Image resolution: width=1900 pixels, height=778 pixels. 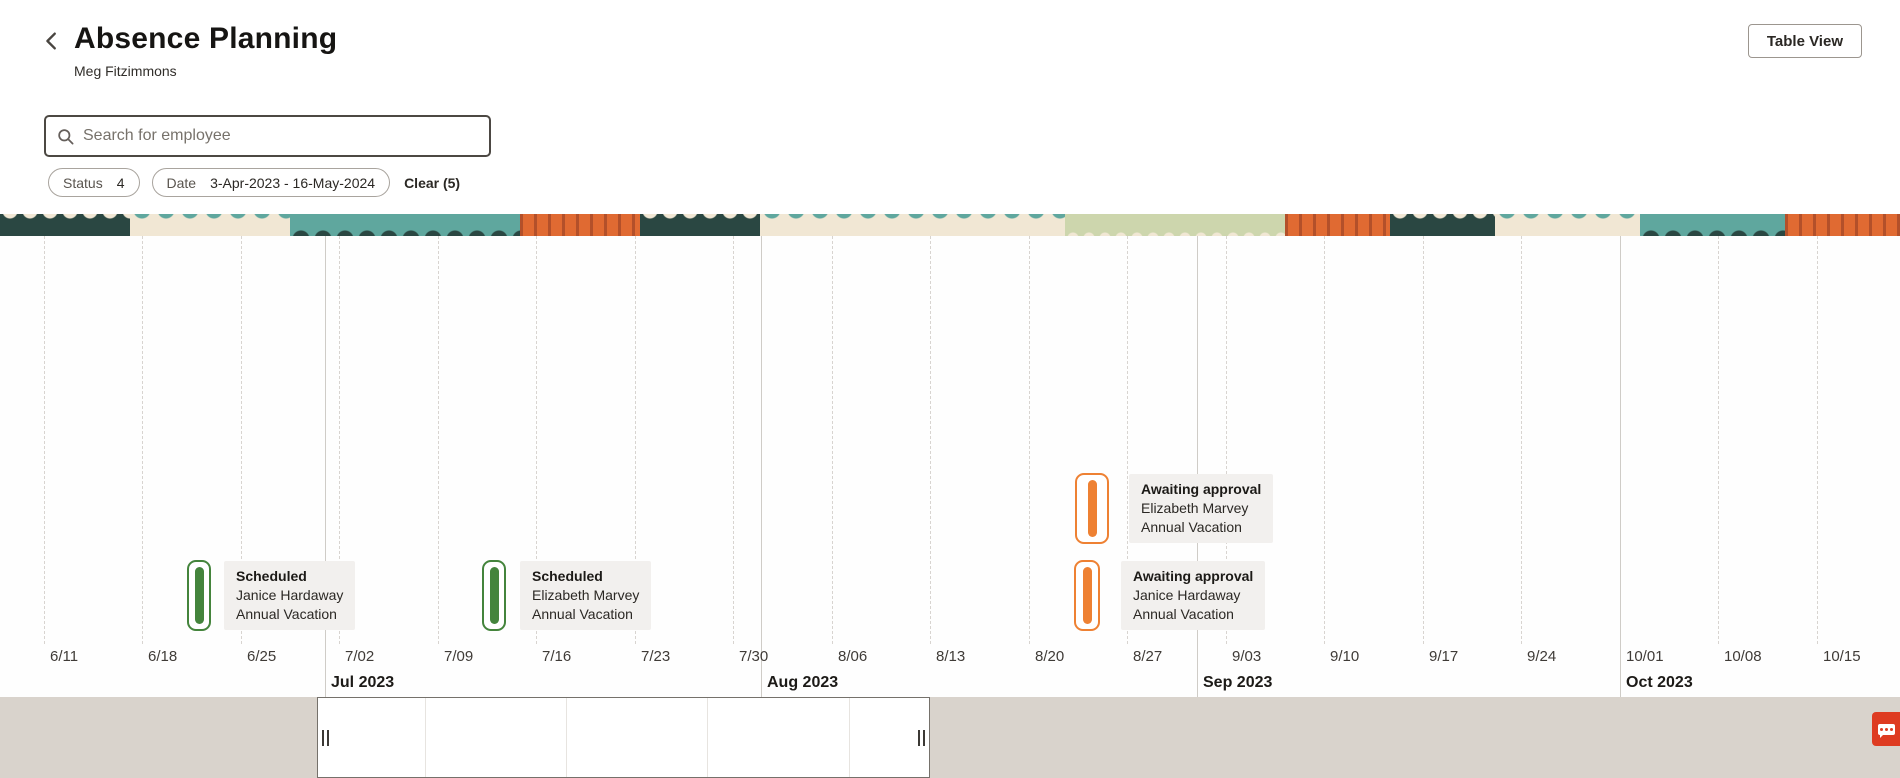 What do you see at coordinates (325, 737) in the screenshot?
I see `minimap-left-handle` at bounding box center [325, 737].